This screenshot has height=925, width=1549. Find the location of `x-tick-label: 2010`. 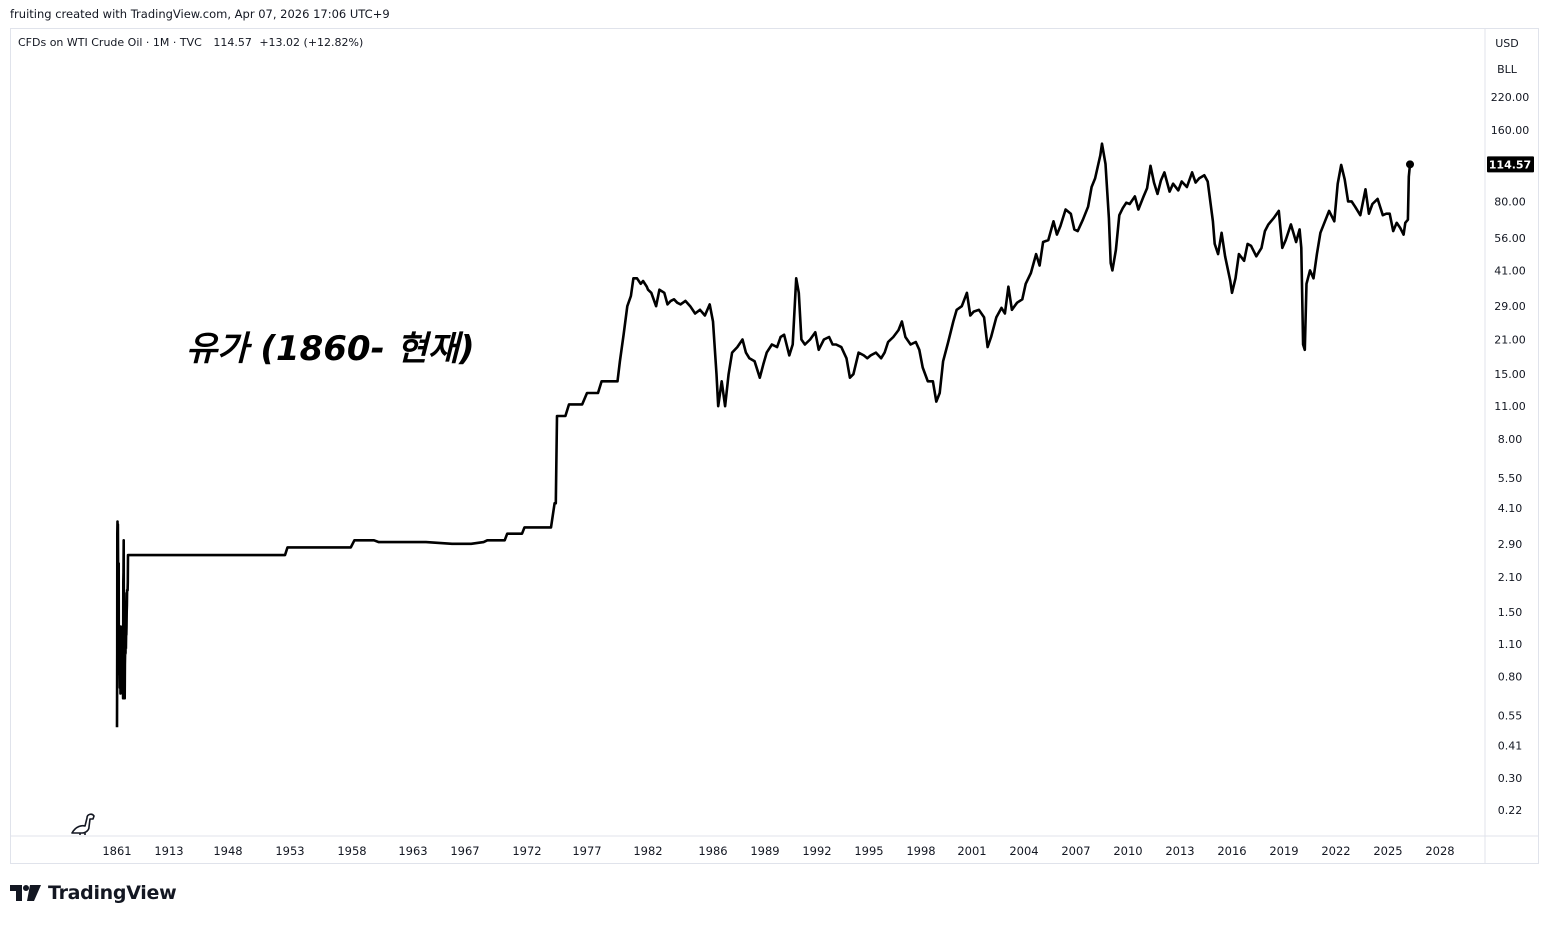

x-tick-label: 2010 is located at coordinates (1127, 851).